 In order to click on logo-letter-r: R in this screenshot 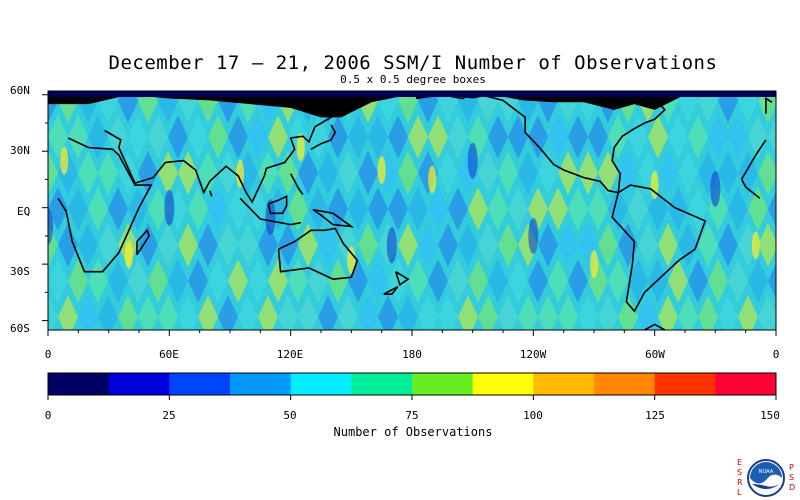, I will do `click(740, 482)`.